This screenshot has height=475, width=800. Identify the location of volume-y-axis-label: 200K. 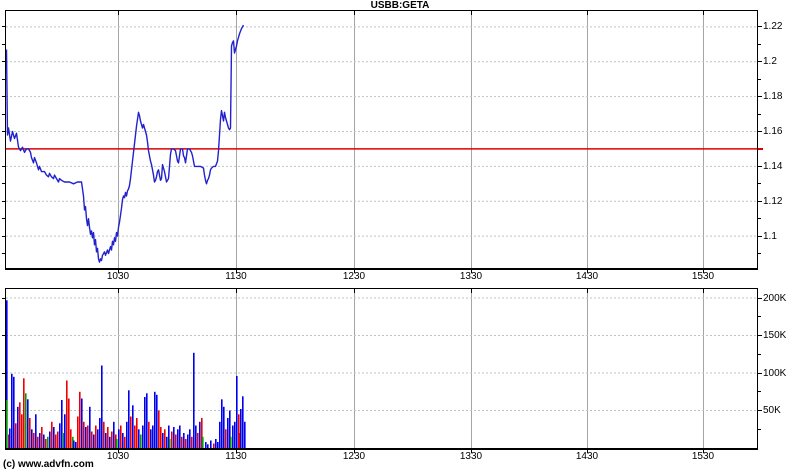
(775, 298).